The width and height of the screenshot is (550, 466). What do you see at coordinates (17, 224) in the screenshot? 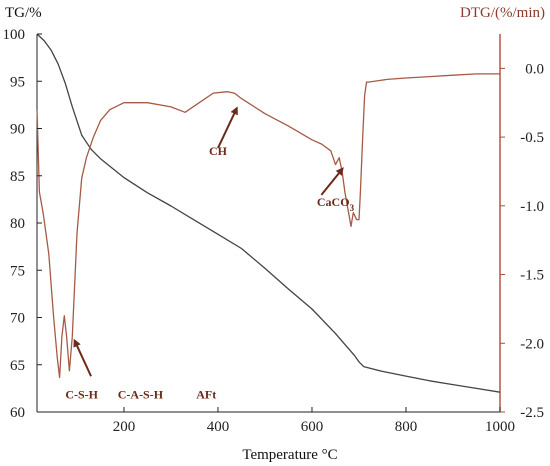
I see `y-left-tick-label: 80` at bounding box center [17, 224].